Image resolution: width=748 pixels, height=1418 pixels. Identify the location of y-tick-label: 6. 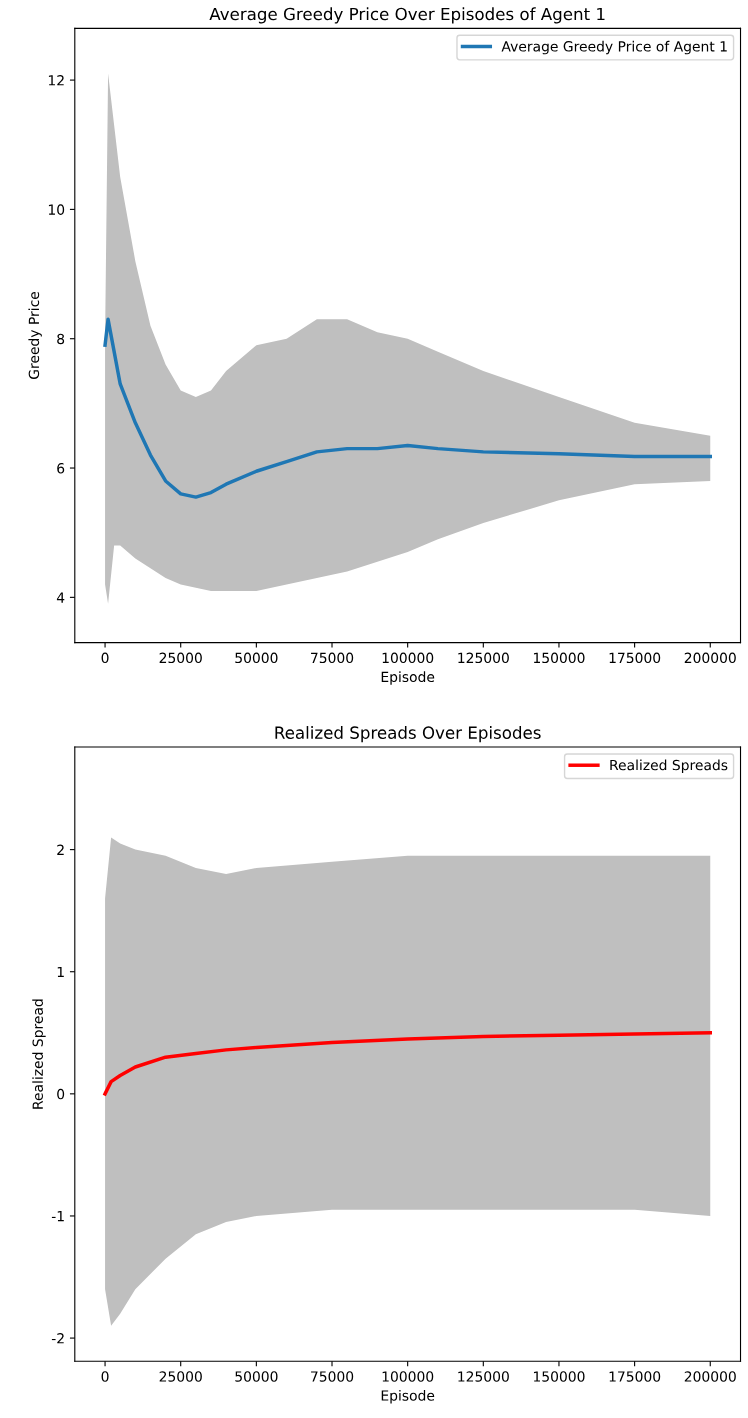
(61, 468).